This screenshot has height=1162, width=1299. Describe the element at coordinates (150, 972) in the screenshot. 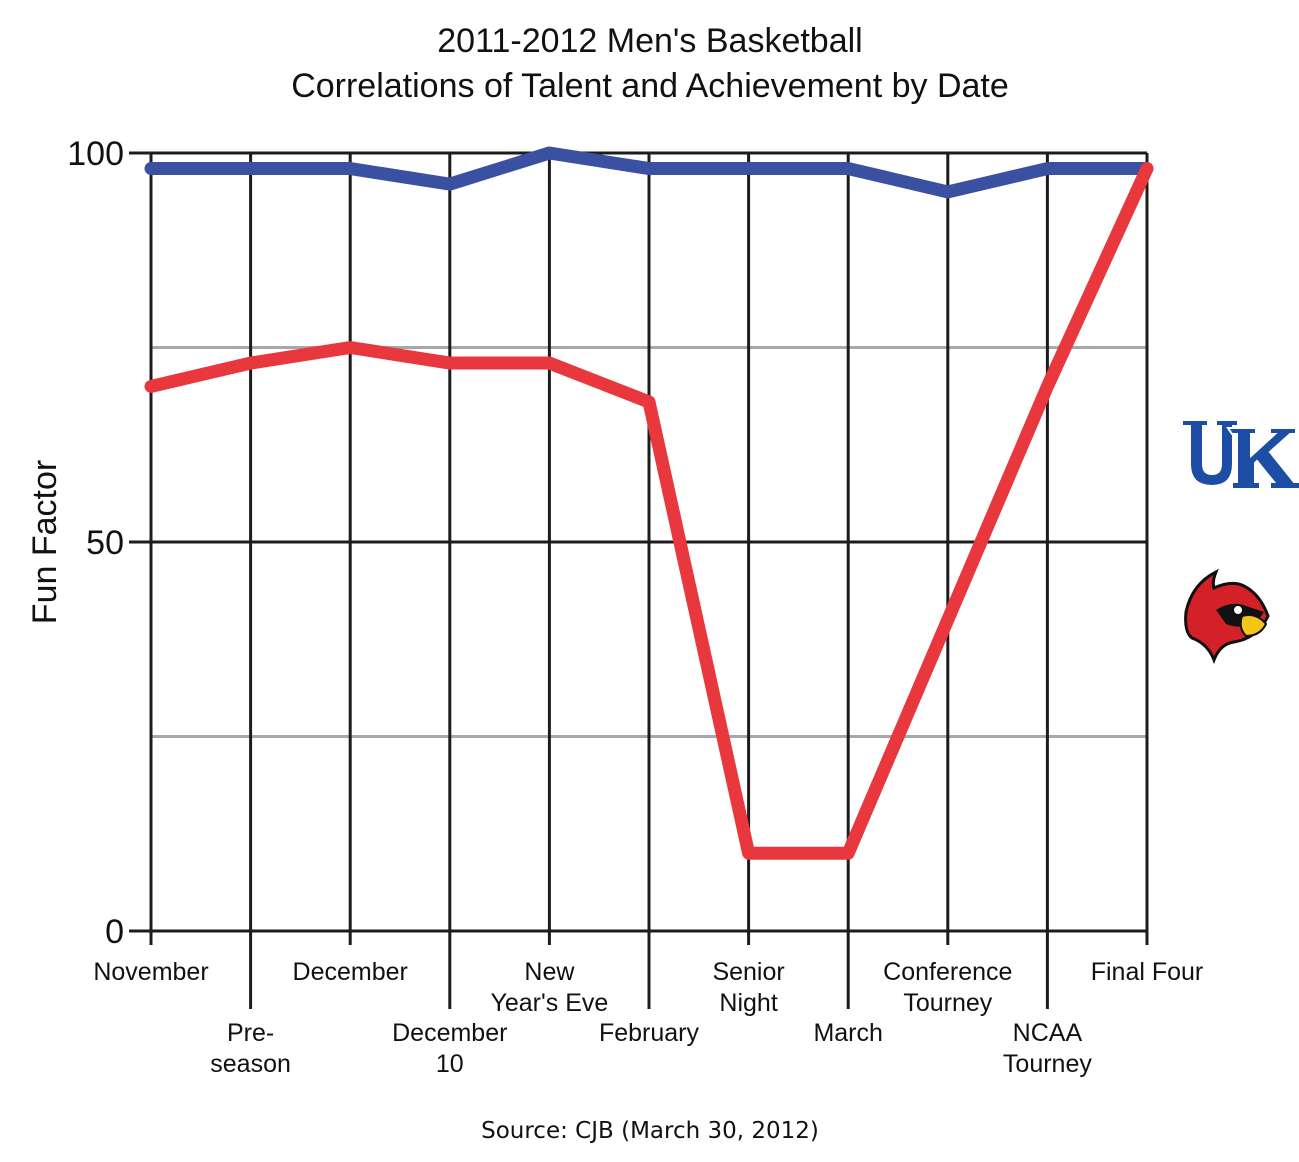

I see `x-tick-label: November` at that location.